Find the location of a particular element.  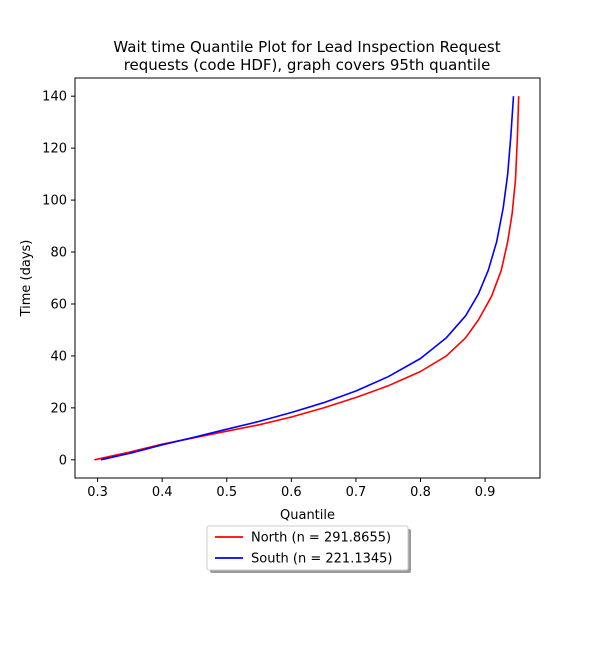

x-axis-label: Quantile is located at coordinates (307, 515).